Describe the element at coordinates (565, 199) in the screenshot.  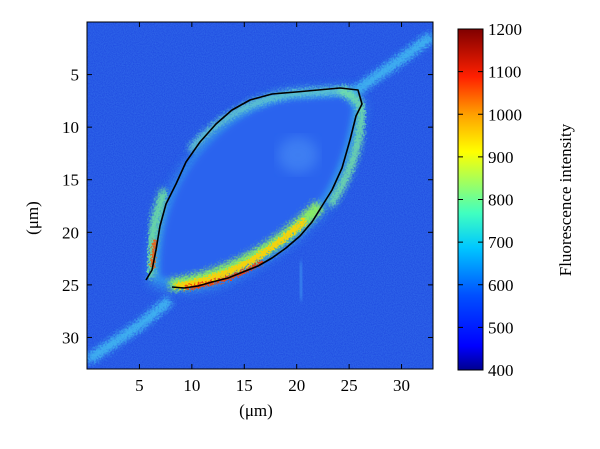
I see `colorbar-title: Fluorescence intensity` at that location.